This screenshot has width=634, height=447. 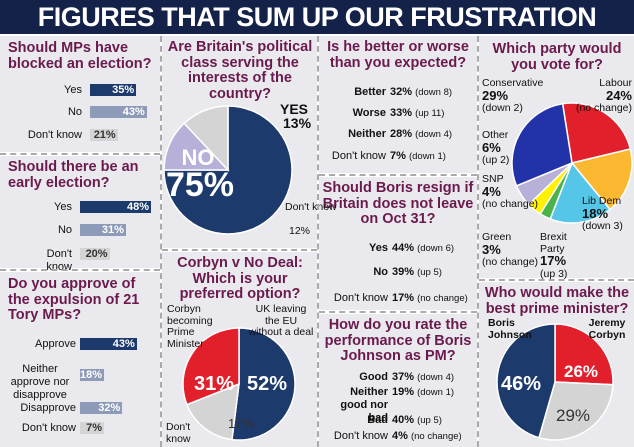 I want to click on q-early-title: Should there be an early election?, so click(x=73, y=175).